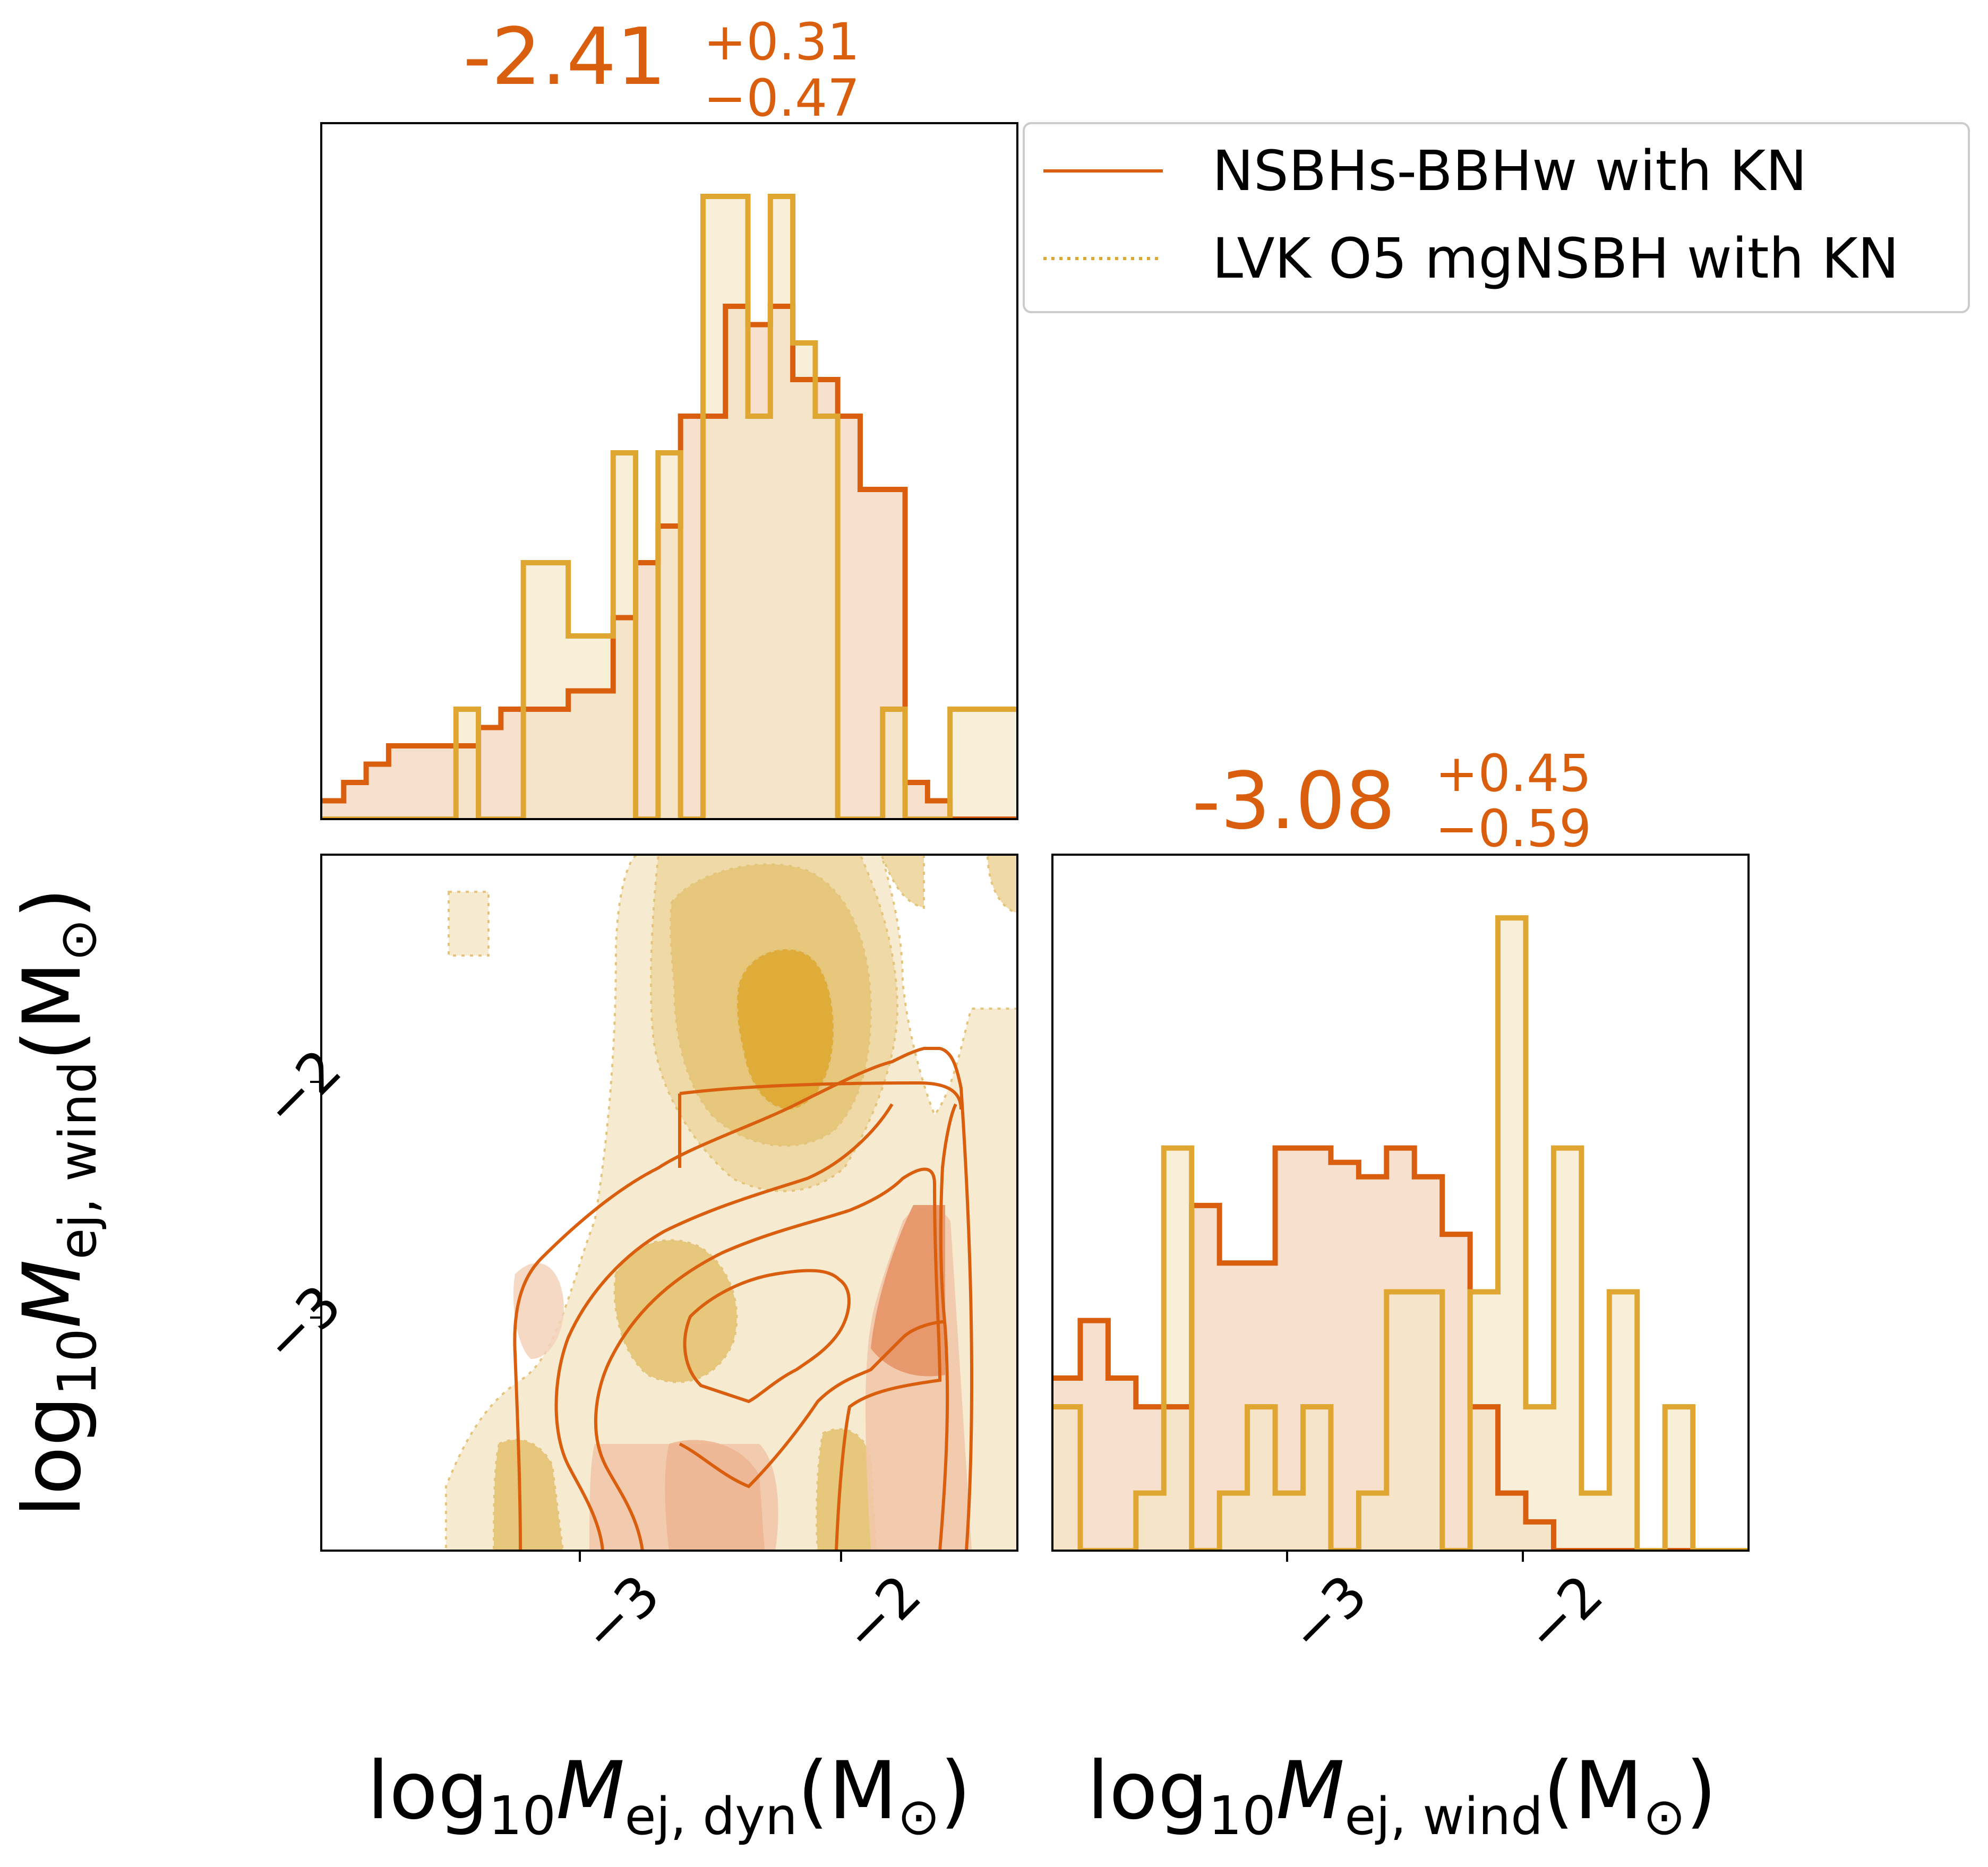 The height and width of the screenshot is (1867, 1988). I want to click on title-dyn-plus: +0.31, so click(782, 42).